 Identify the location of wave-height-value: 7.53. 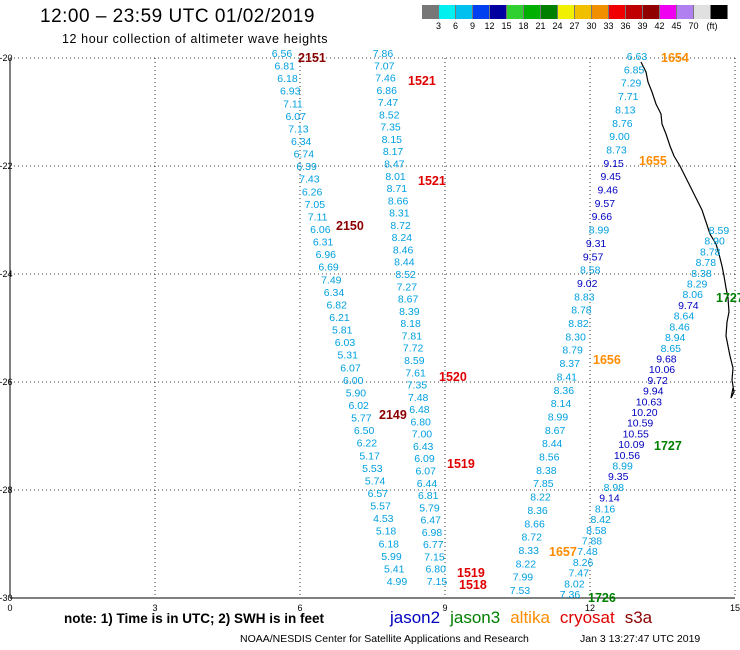
(520, 591).